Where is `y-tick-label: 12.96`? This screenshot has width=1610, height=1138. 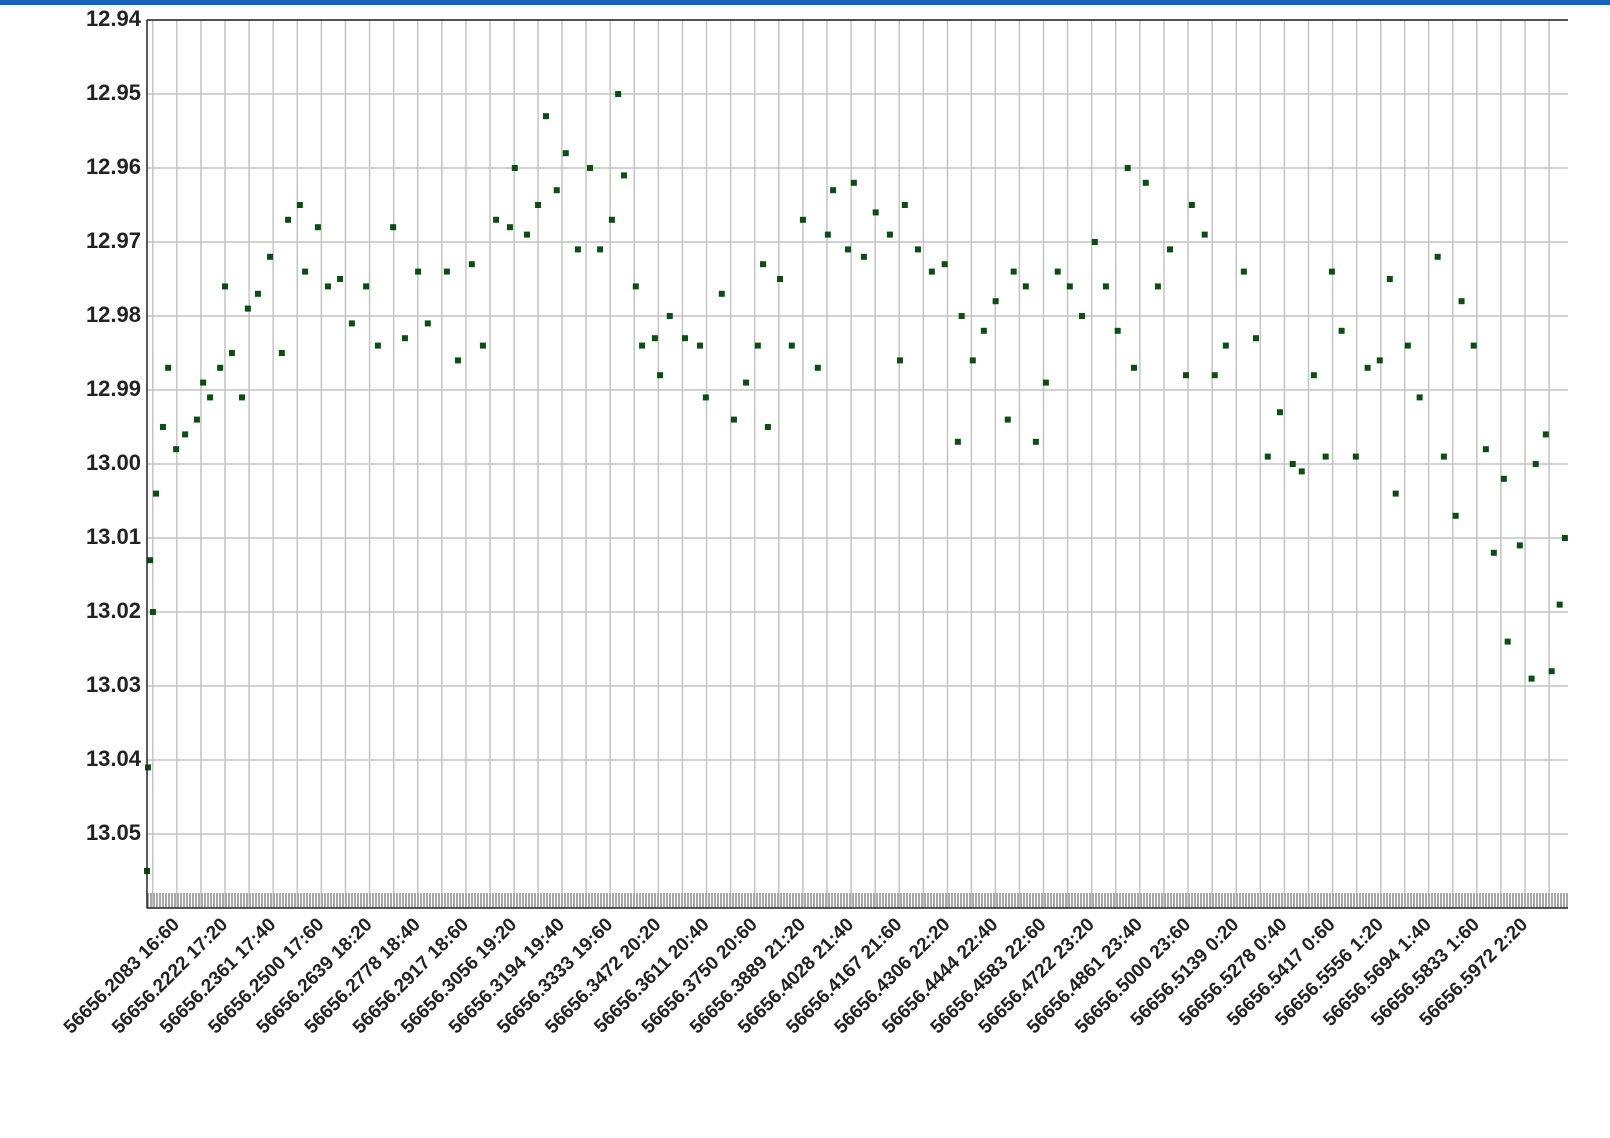 y-tick-label: 12.96 is located at coordinates (113, 166).